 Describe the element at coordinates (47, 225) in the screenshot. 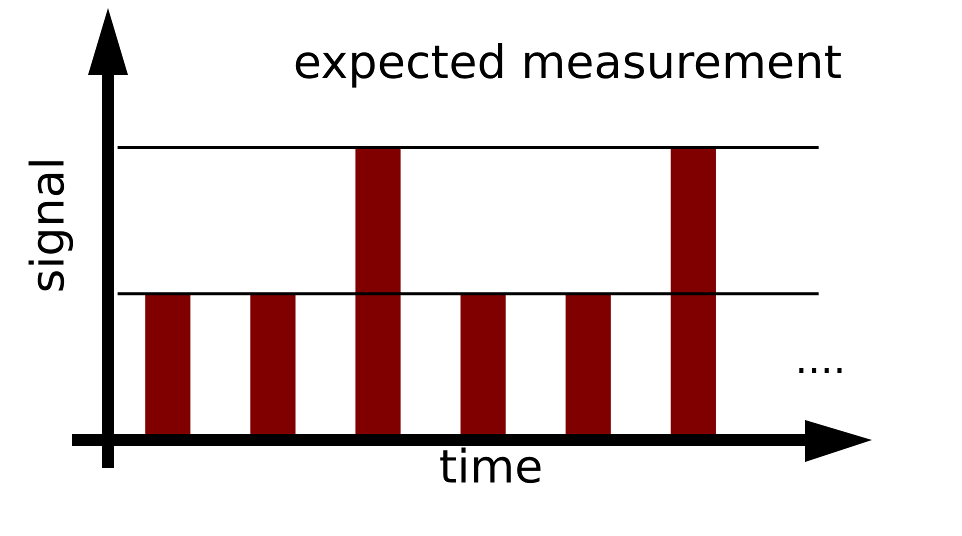

I see `y-axis-title: signal` at that location.